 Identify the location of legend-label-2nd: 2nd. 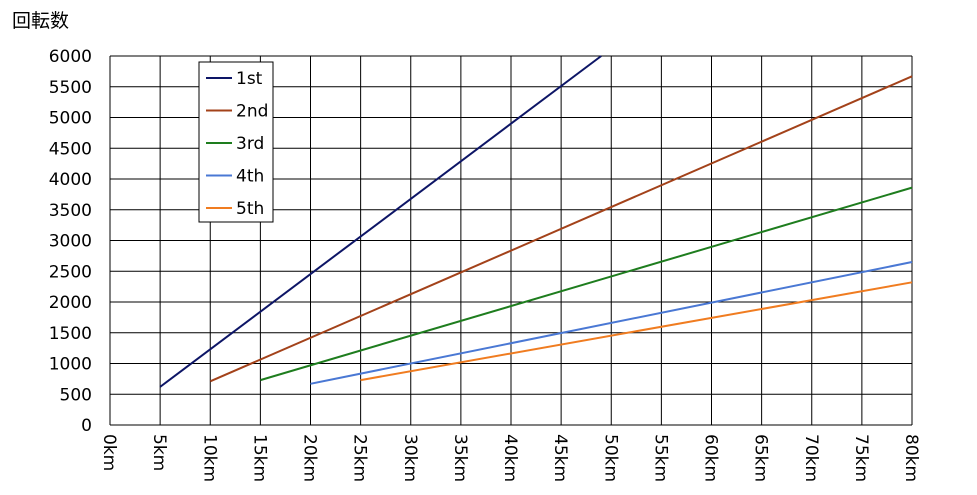
(252, 112).